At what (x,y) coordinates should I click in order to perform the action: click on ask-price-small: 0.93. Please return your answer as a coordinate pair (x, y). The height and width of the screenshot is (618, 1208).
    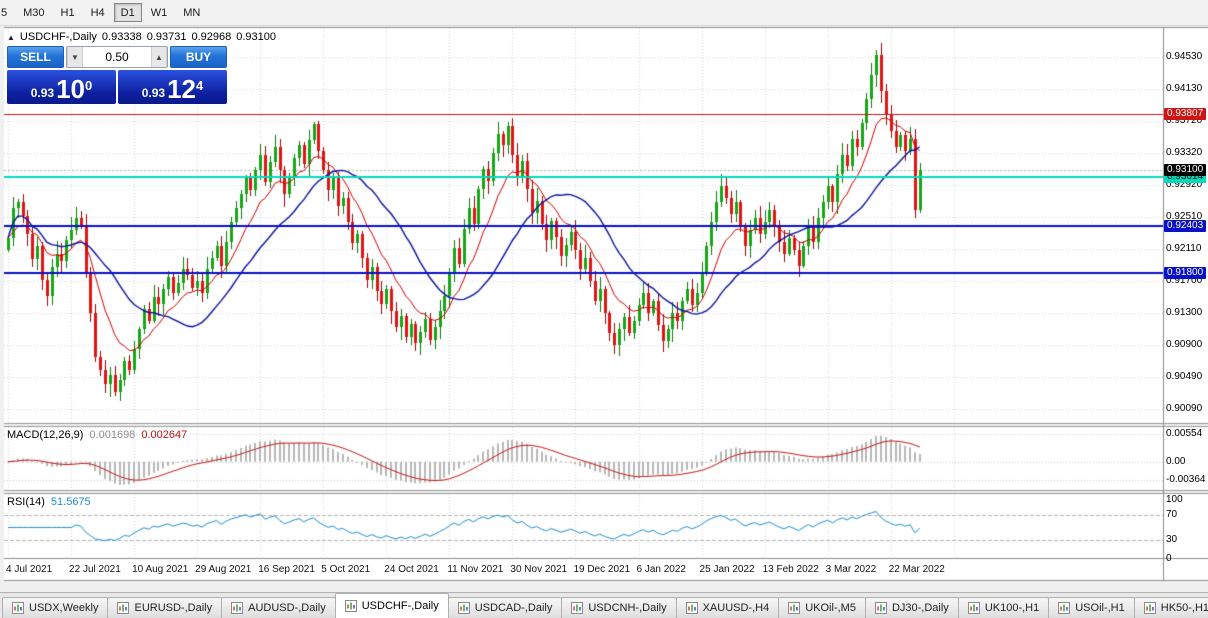
    Looking at the image, I should click on (153, 93).